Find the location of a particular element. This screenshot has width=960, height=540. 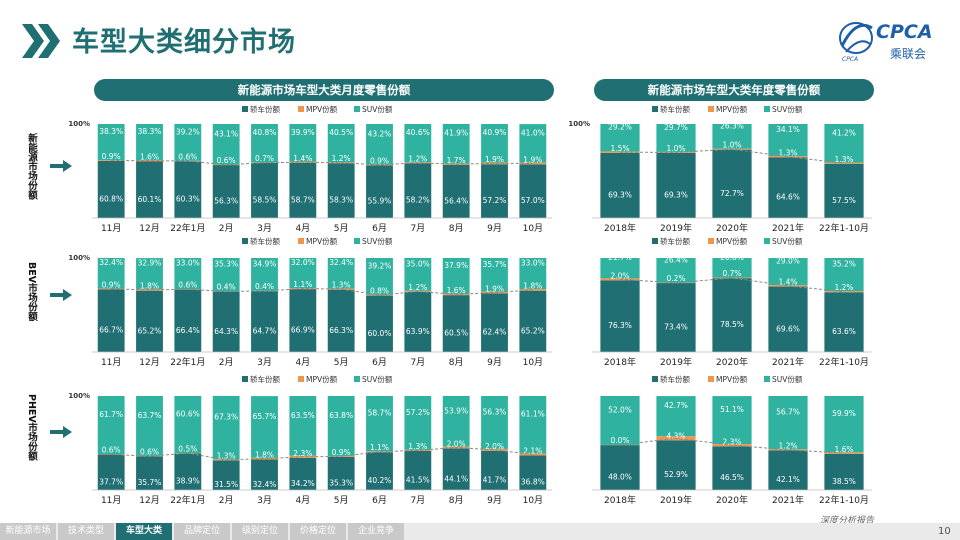

label-sedan: 37.7% is located at coordinates (111, 481).